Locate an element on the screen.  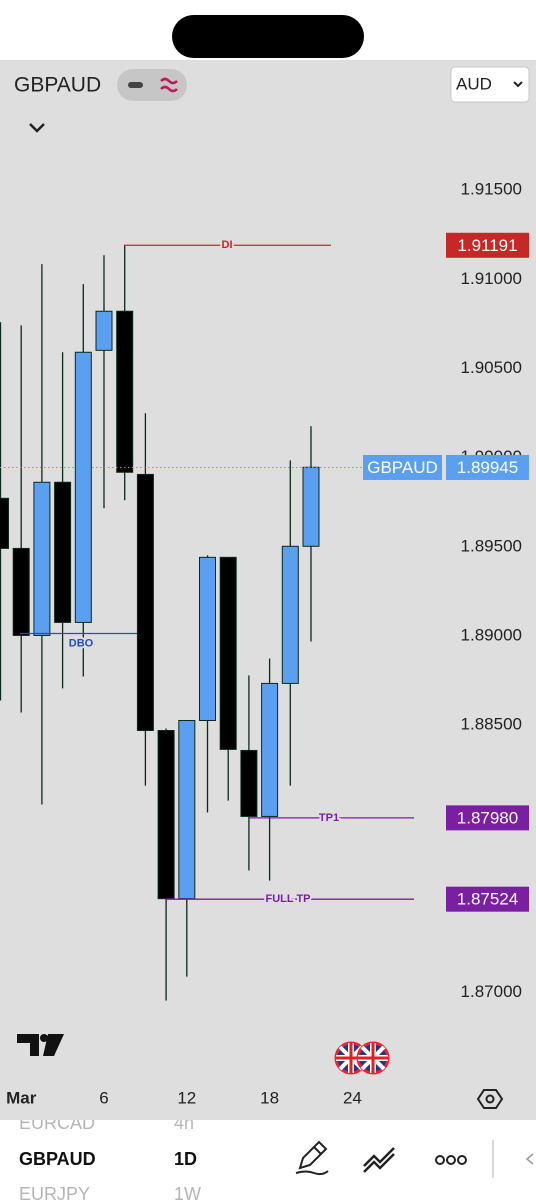
currency-label: AUD is located at coordinates (474, 83).